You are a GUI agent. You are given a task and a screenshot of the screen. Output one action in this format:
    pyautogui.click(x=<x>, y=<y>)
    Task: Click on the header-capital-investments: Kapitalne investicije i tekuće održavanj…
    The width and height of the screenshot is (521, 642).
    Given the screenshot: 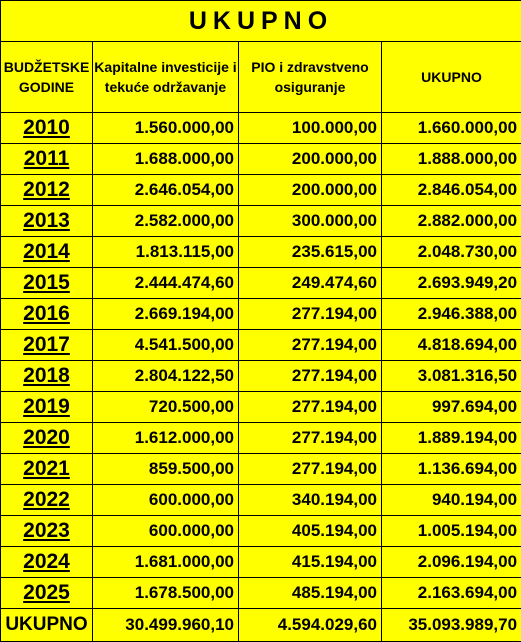 What is the action you would take?
    pyautogui.click(x=166, y=77)
    